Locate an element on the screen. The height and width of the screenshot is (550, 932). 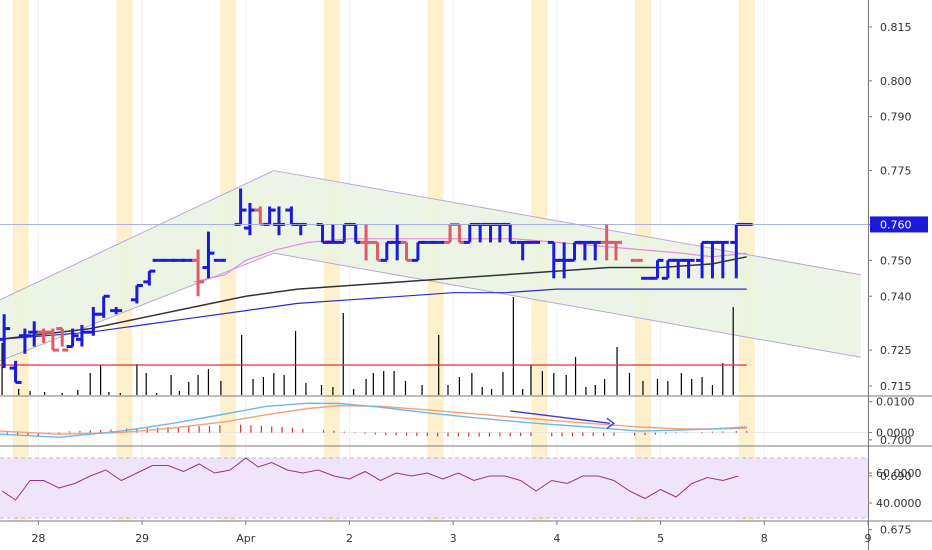
time-tick-label: 2 is located at coordinates (349, 538).